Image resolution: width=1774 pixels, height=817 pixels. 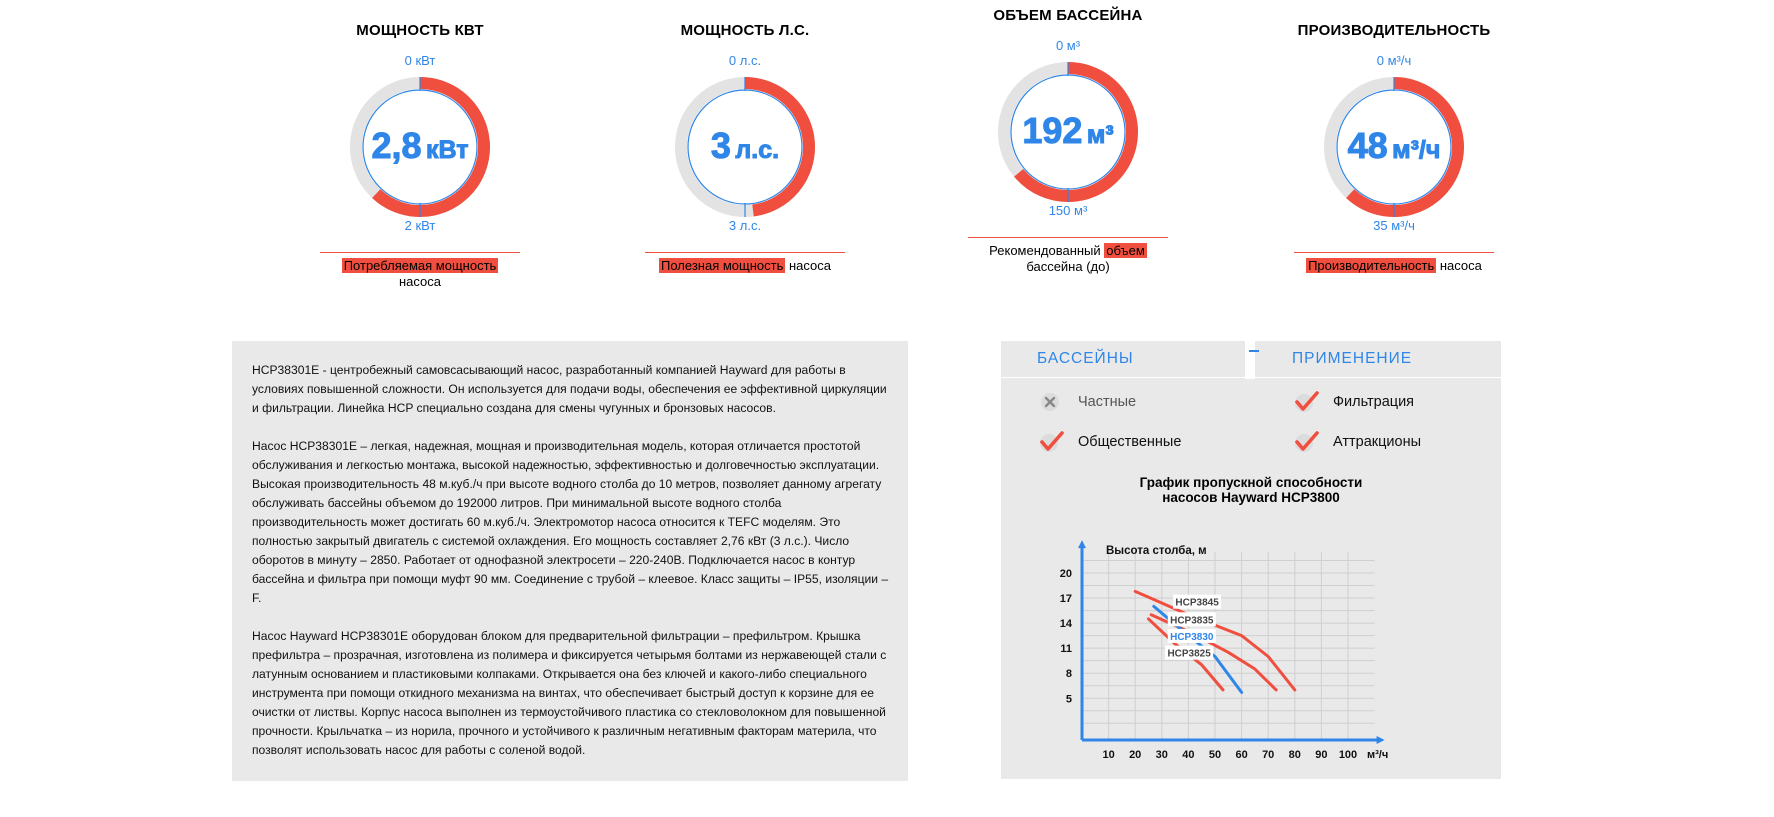 I want to click on gauge-value: 3 л.с., so click(x=745, y=146).